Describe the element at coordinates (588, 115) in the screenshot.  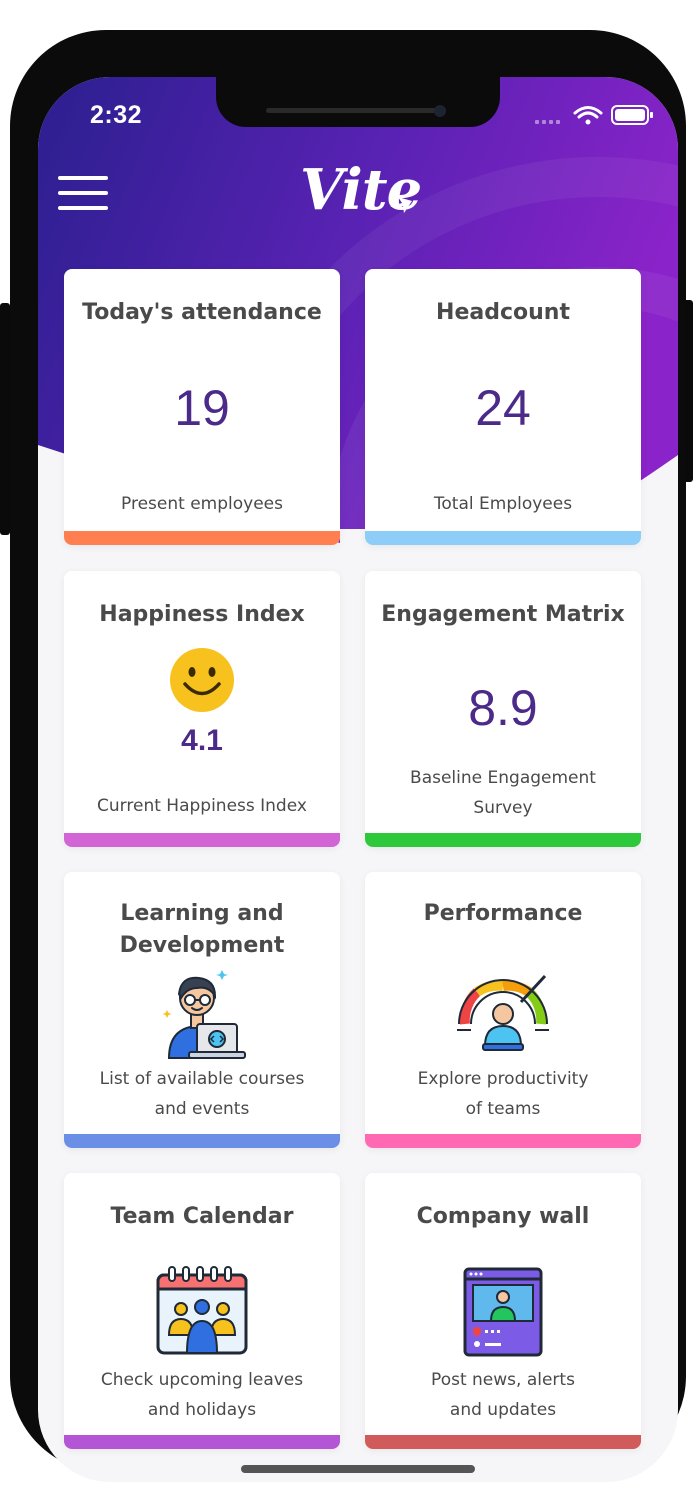
I see `wifi-icon` at that location.